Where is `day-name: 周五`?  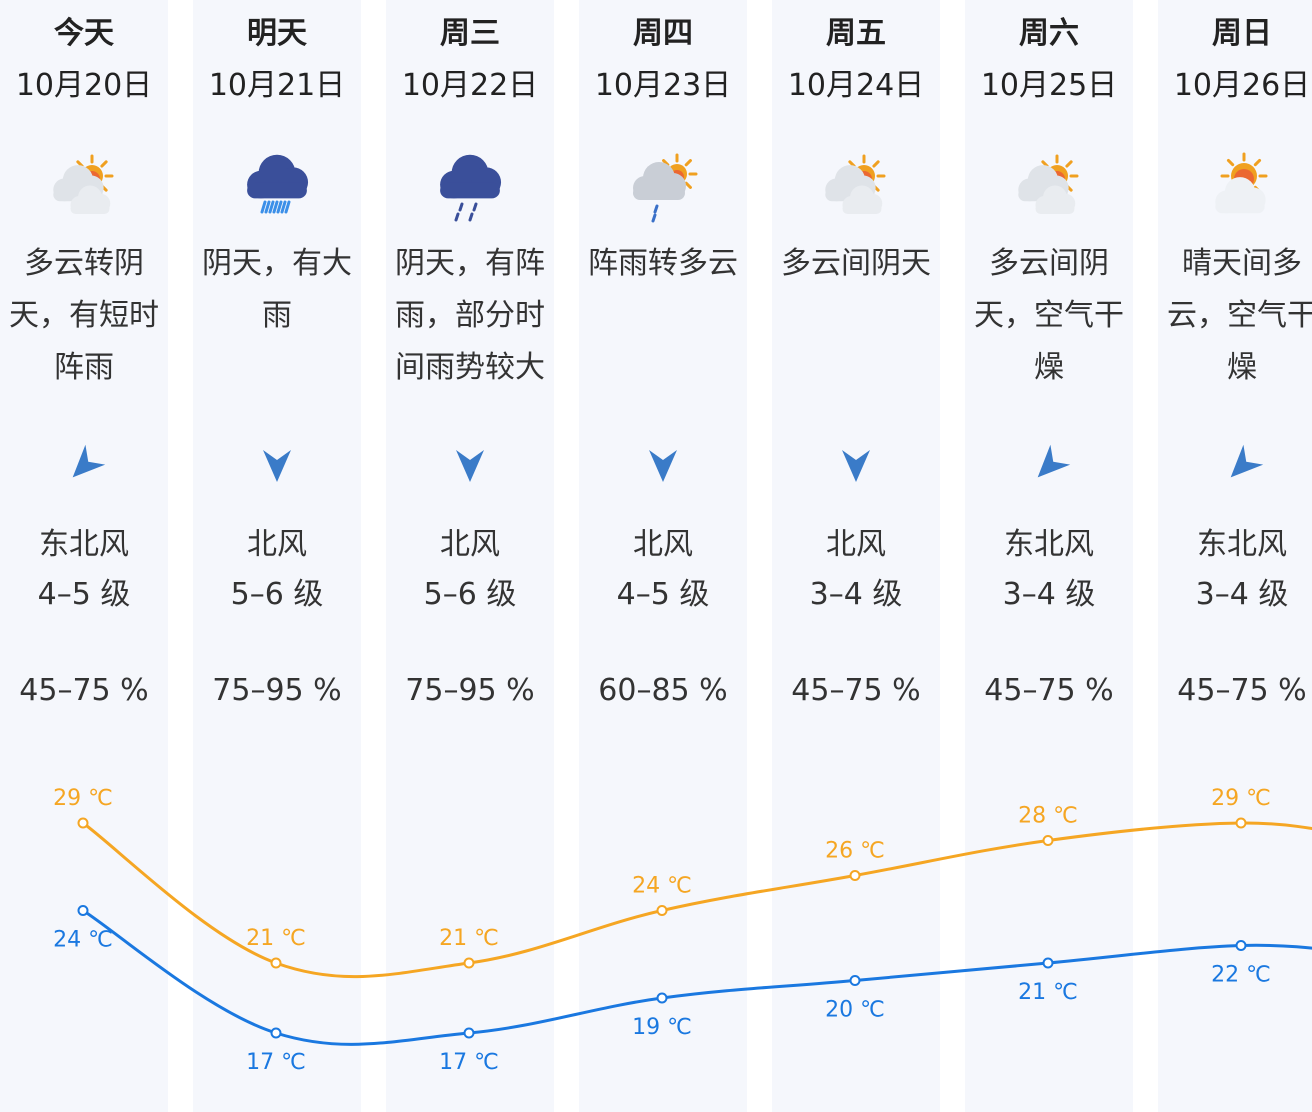
day-name: 周五 is located at coordinates (856, 33).